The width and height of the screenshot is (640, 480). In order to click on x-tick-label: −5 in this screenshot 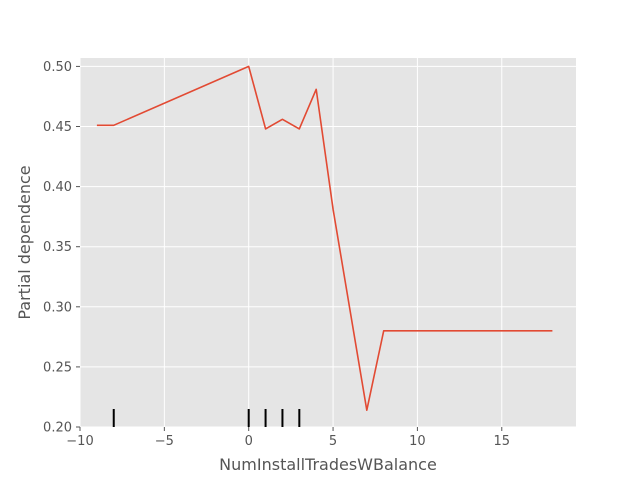, I will do `click(164, 441)`.